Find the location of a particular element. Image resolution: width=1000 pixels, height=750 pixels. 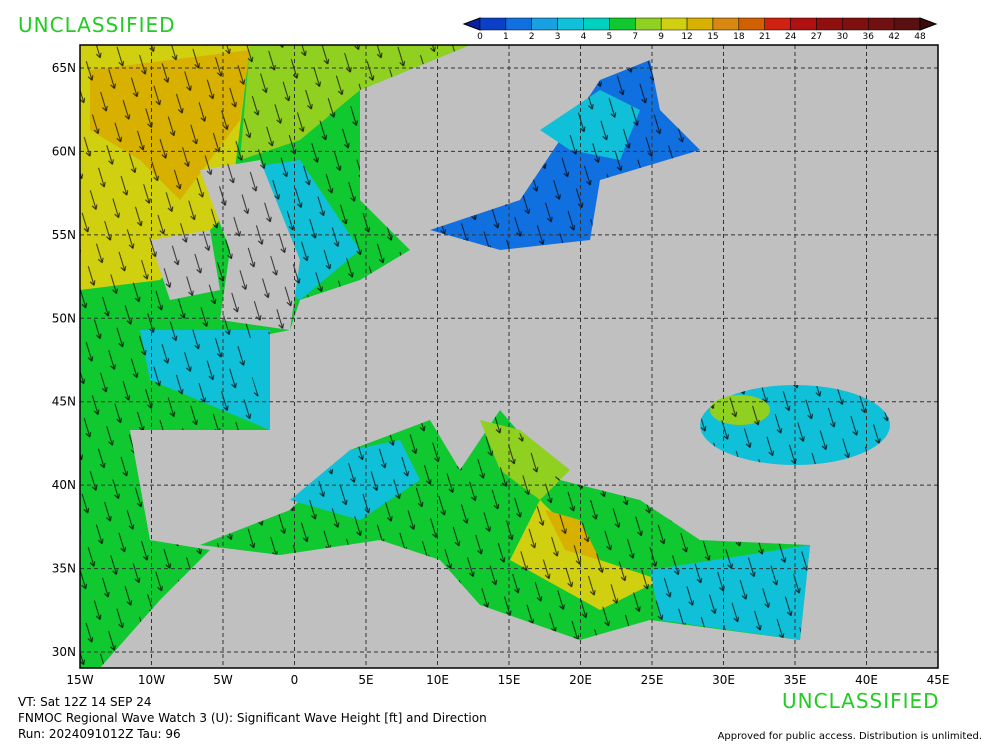

colorbar-label: 15 is located at coordinates (712, 37).